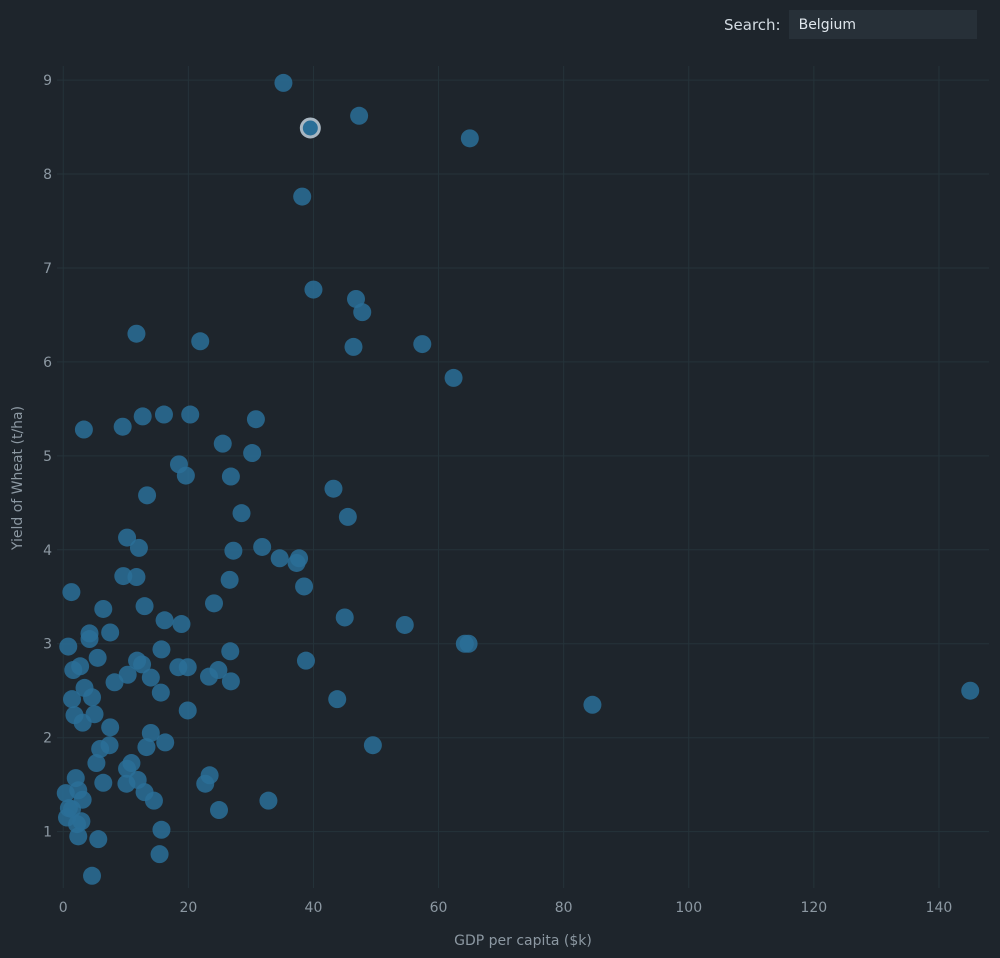  What do you see at coordinates (188, 908) in the screenshot?
I see `x-tick-label: 20` at bounding box center [188, 908].